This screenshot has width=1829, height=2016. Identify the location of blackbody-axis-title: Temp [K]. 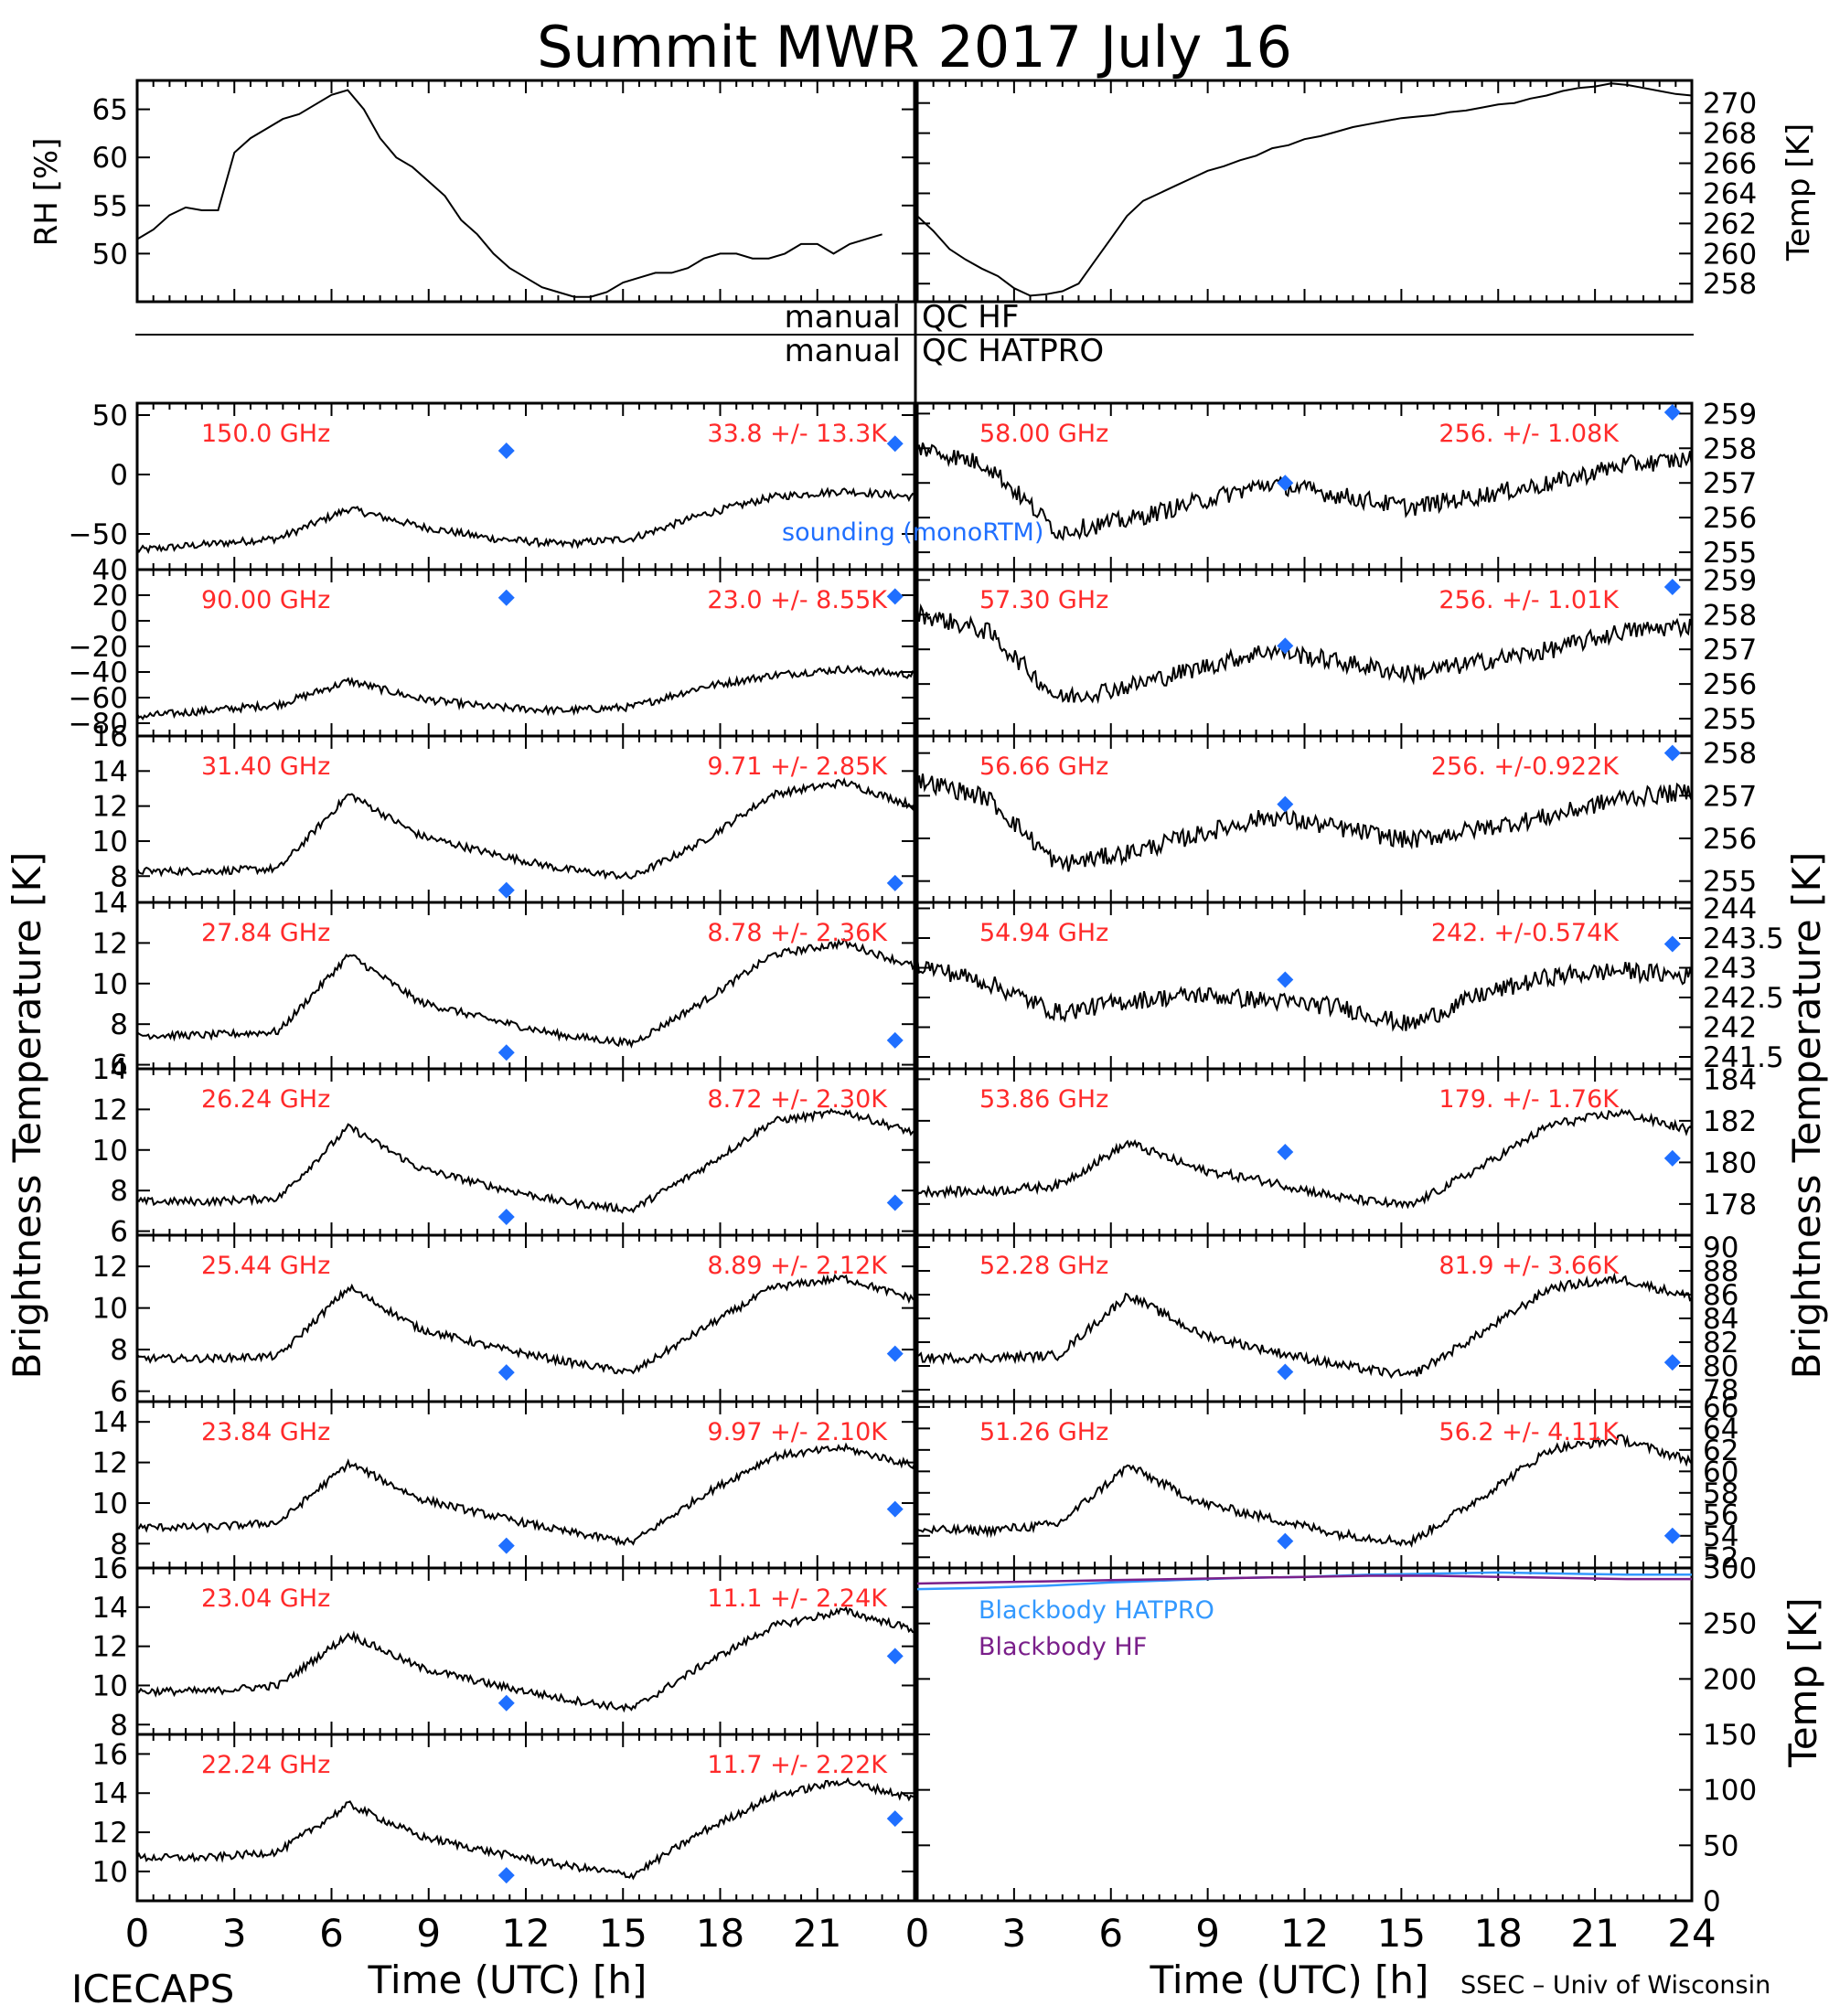
(1803, 1682).